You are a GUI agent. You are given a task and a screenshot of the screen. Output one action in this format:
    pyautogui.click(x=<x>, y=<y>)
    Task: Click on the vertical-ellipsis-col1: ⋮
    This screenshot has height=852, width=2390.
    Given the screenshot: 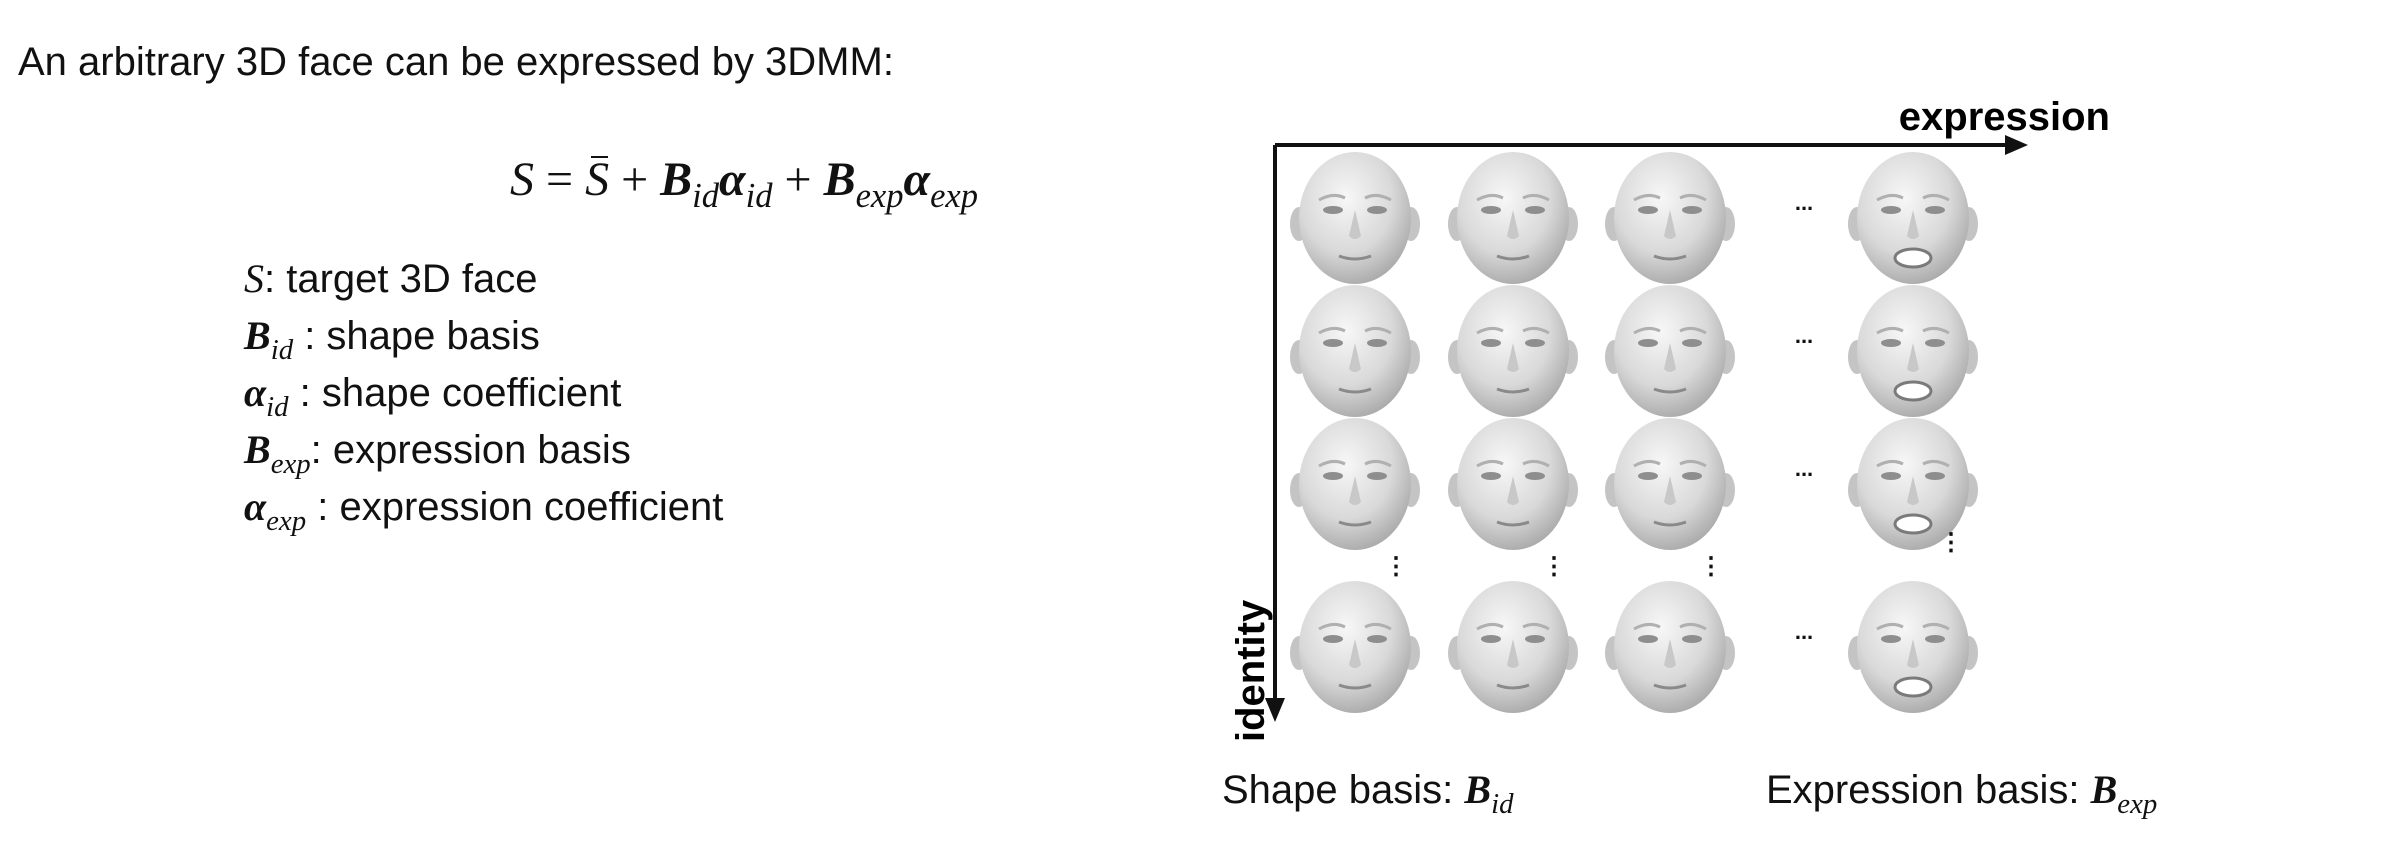 What is the action you would take?
    pyautogui.click(x=1396, y=566)
    